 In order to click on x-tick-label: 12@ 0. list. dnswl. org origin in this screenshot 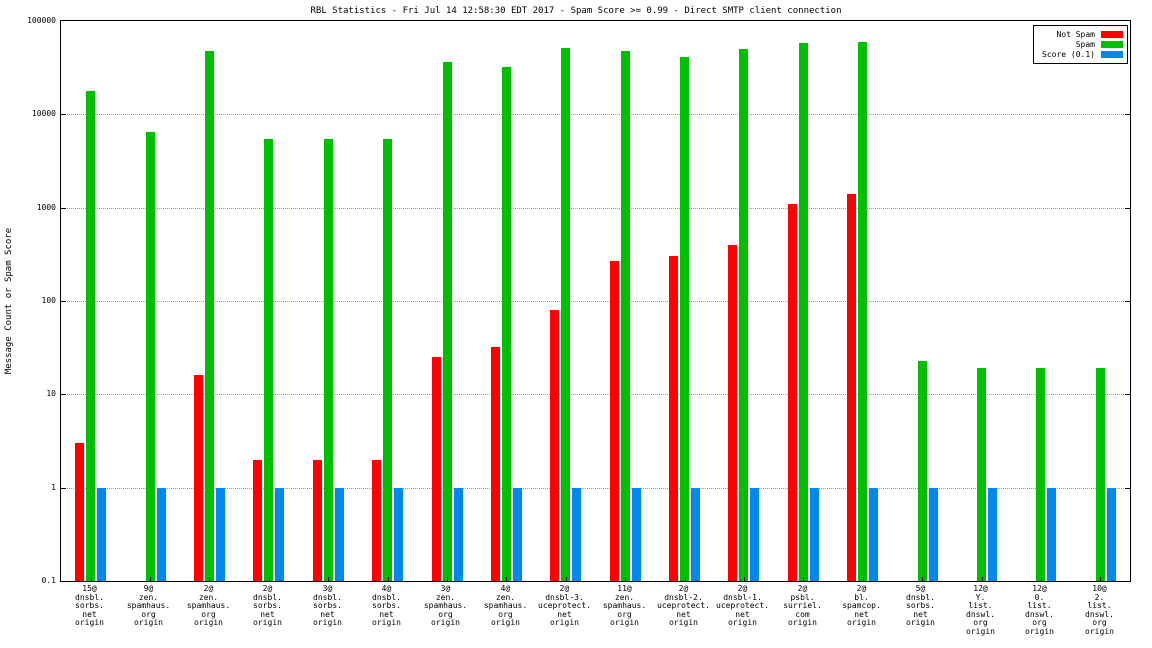, I will do `click(1039, 610)`.